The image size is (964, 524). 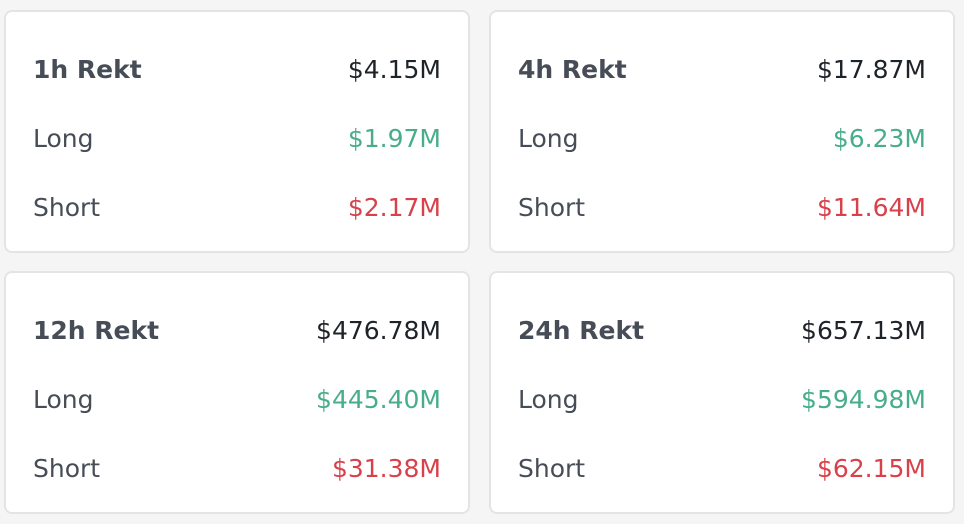 I want to click on card-title: 24h Rekt, so click(x=581, y=330).